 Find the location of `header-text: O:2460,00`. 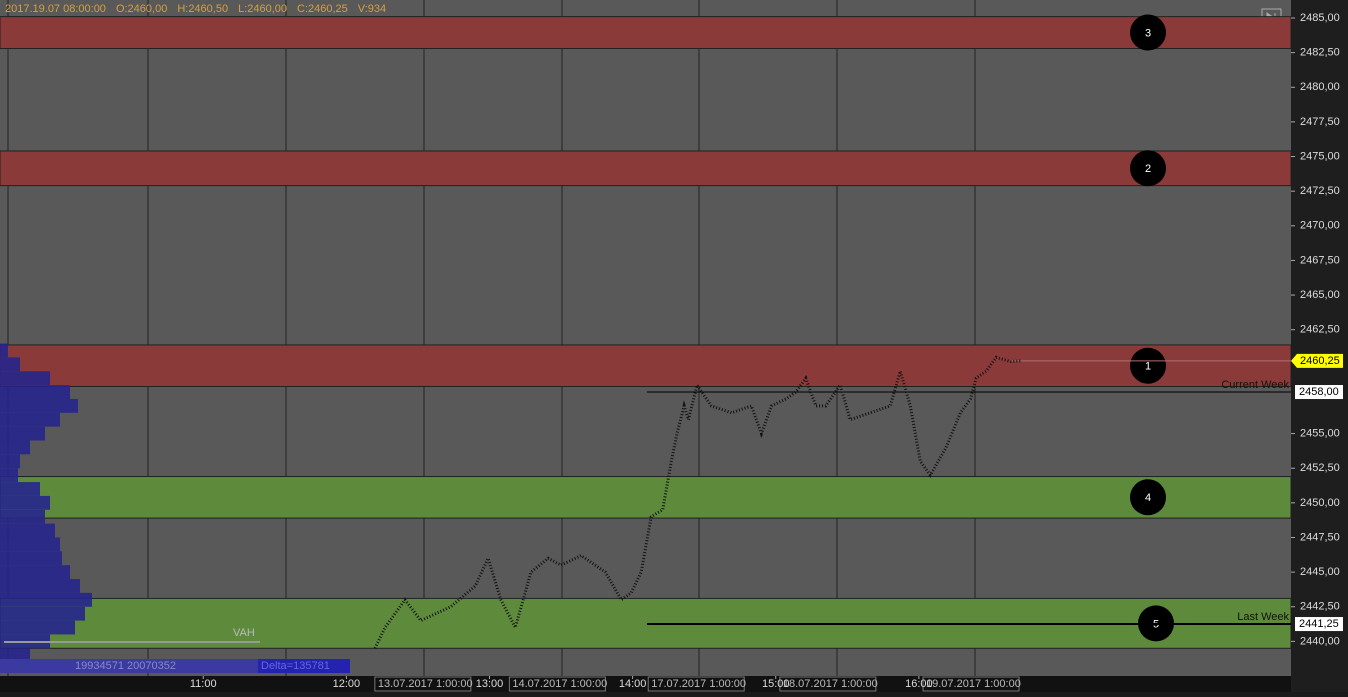

header-text: O:2460,00 is located at coordinates (141, 9).